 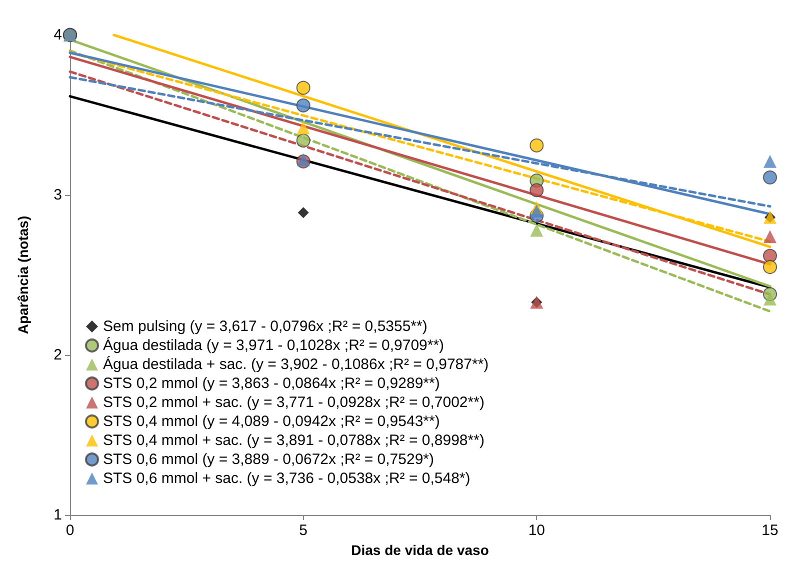 What do you see at coordinates (265, 326) in the screenshot?
I see `legend-label: Sem pulsing (y = 3,617 - 0,0796x ;R² = 0,5355**)` at bounding box center [265, 326].